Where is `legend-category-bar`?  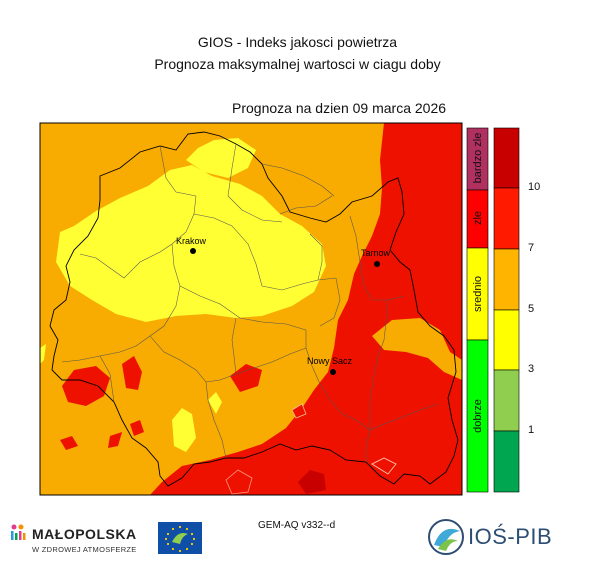
legend-category-bar is located at coordinates (477, 310).